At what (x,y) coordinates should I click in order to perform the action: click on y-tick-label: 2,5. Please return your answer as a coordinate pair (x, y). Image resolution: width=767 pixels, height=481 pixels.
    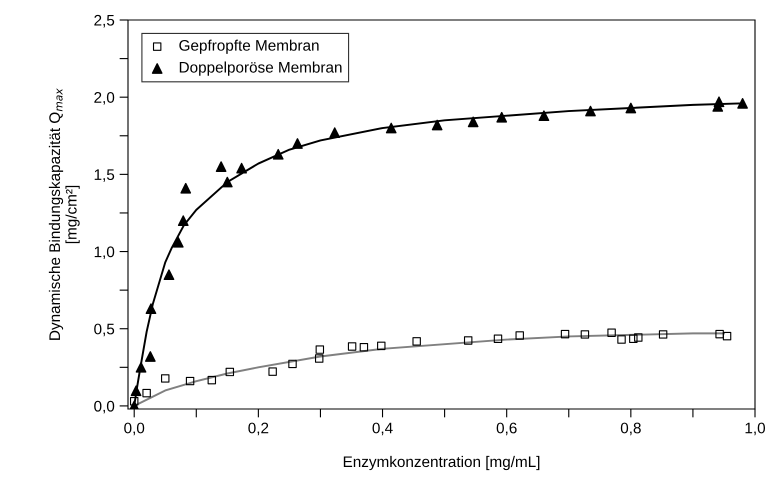
    Looking at the image, I should click on (104, 21).